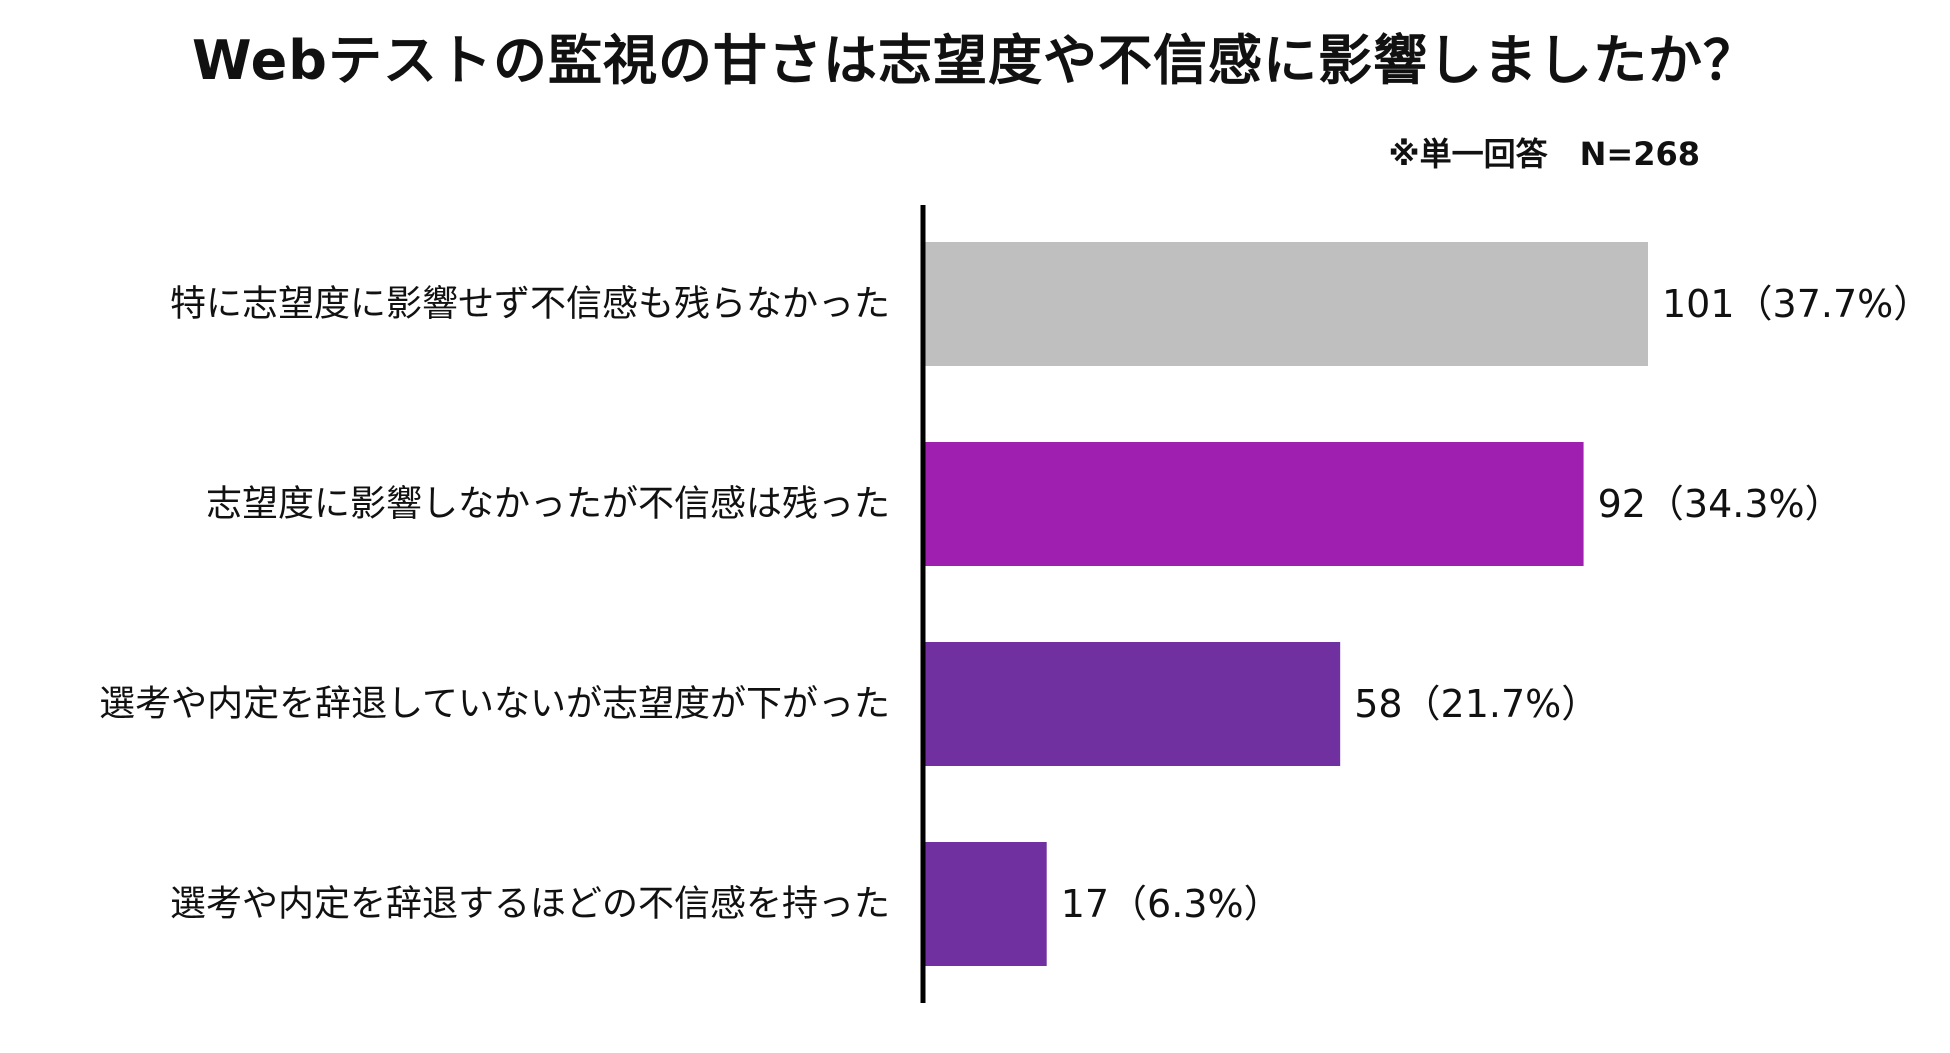 The image size is (1950, 1053). What do you see at coordinates (494, 704) in the screenshot?
I see `category-label-3: 選考や内定を辞退していないが志望度が下がった` at bounding box center [494, 704].